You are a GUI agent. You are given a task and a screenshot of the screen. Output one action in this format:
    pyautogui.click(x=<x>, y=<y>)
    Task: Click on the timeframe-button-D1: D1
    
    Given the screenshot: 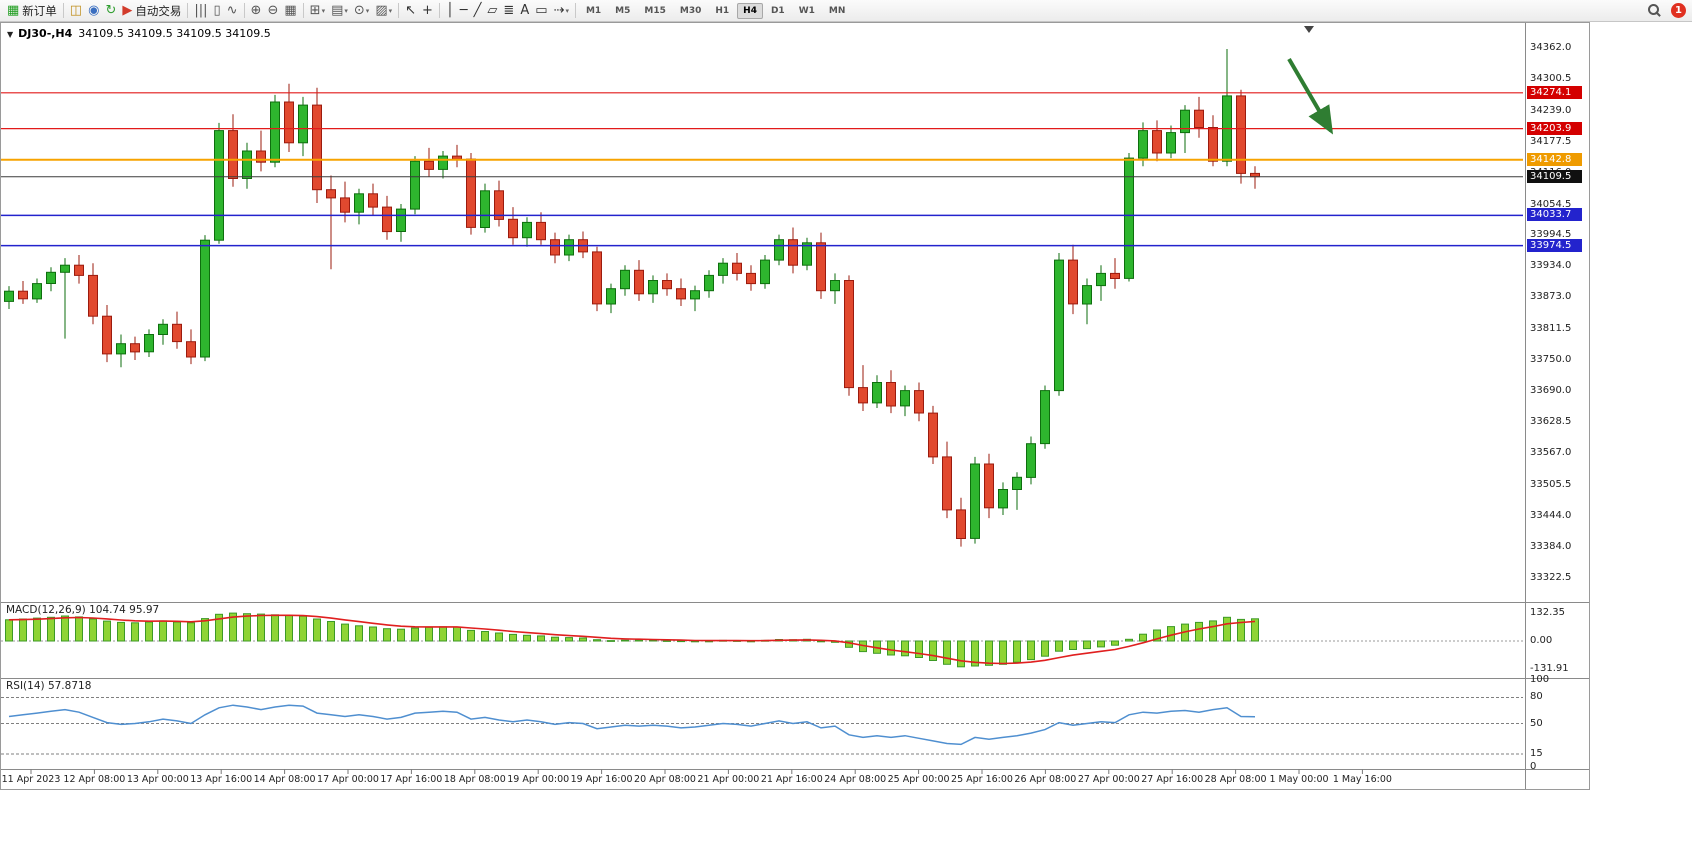 What is the action you would take?
    pyautogui.click(x=777, y=10)
    